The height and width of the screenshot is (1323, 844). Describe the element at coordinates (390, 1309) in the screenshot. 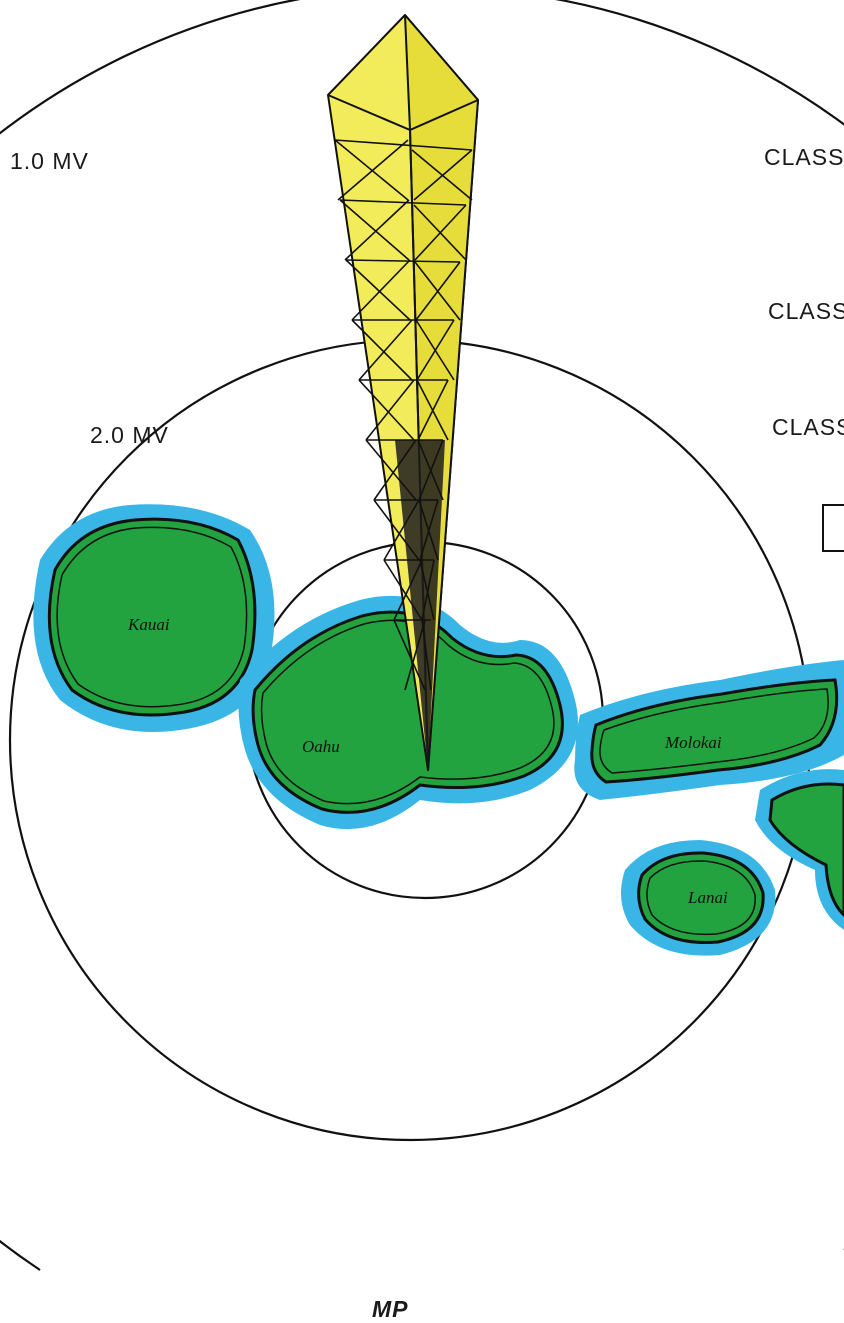

I see `bottom-label: MP` at that location.